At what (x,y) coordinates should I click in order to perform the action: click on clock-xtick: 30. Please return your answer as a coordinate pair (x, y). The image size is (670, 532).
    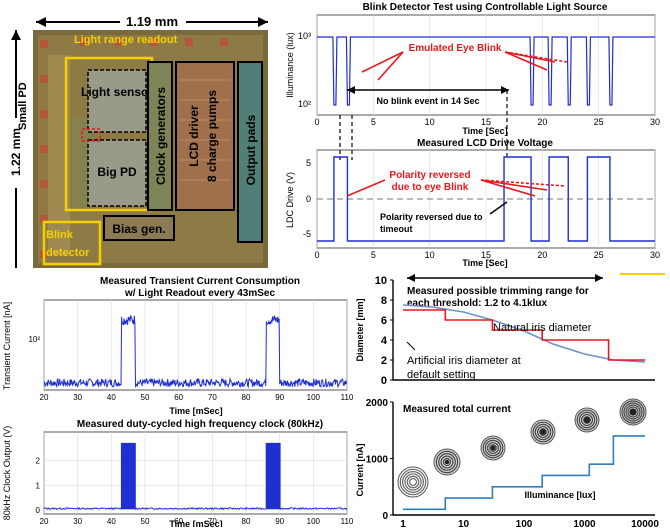
    Looking at the image, I should click on (77, 521).